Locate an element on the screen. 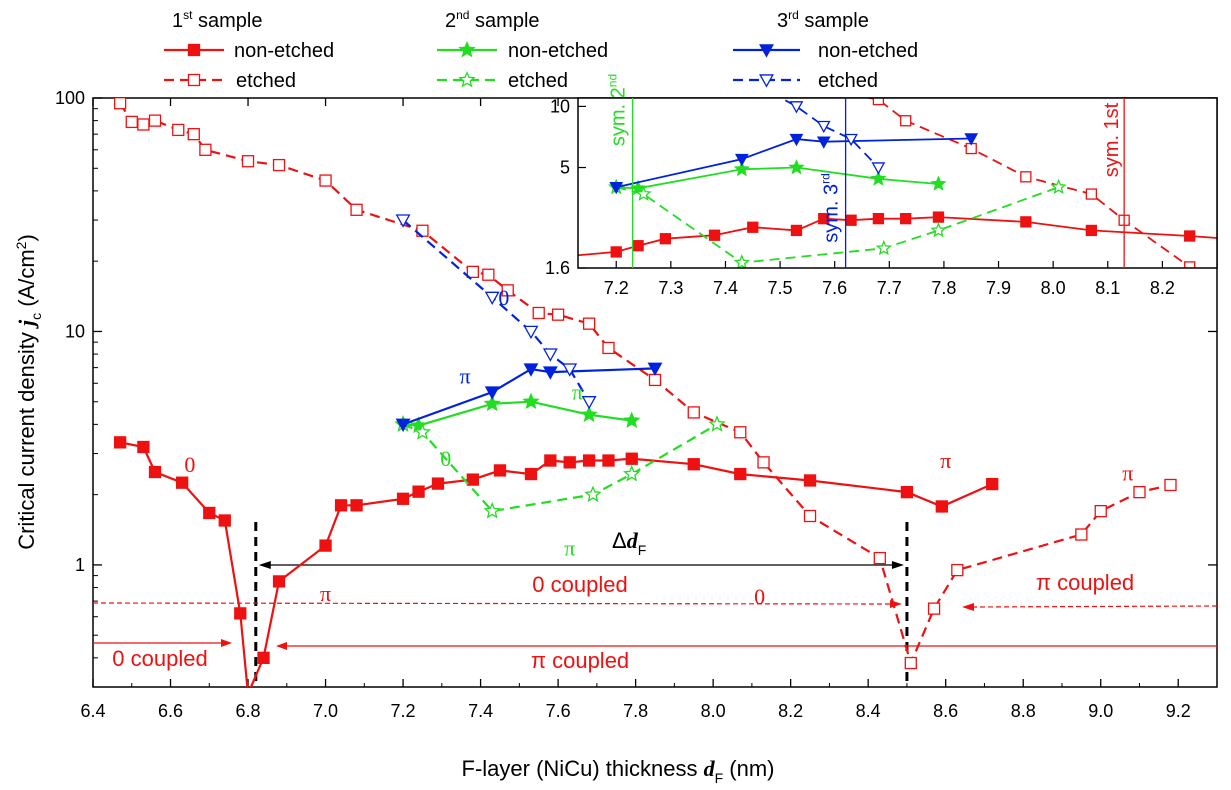  x-tick-label: 7.6 is located at coordinates (558, 711).